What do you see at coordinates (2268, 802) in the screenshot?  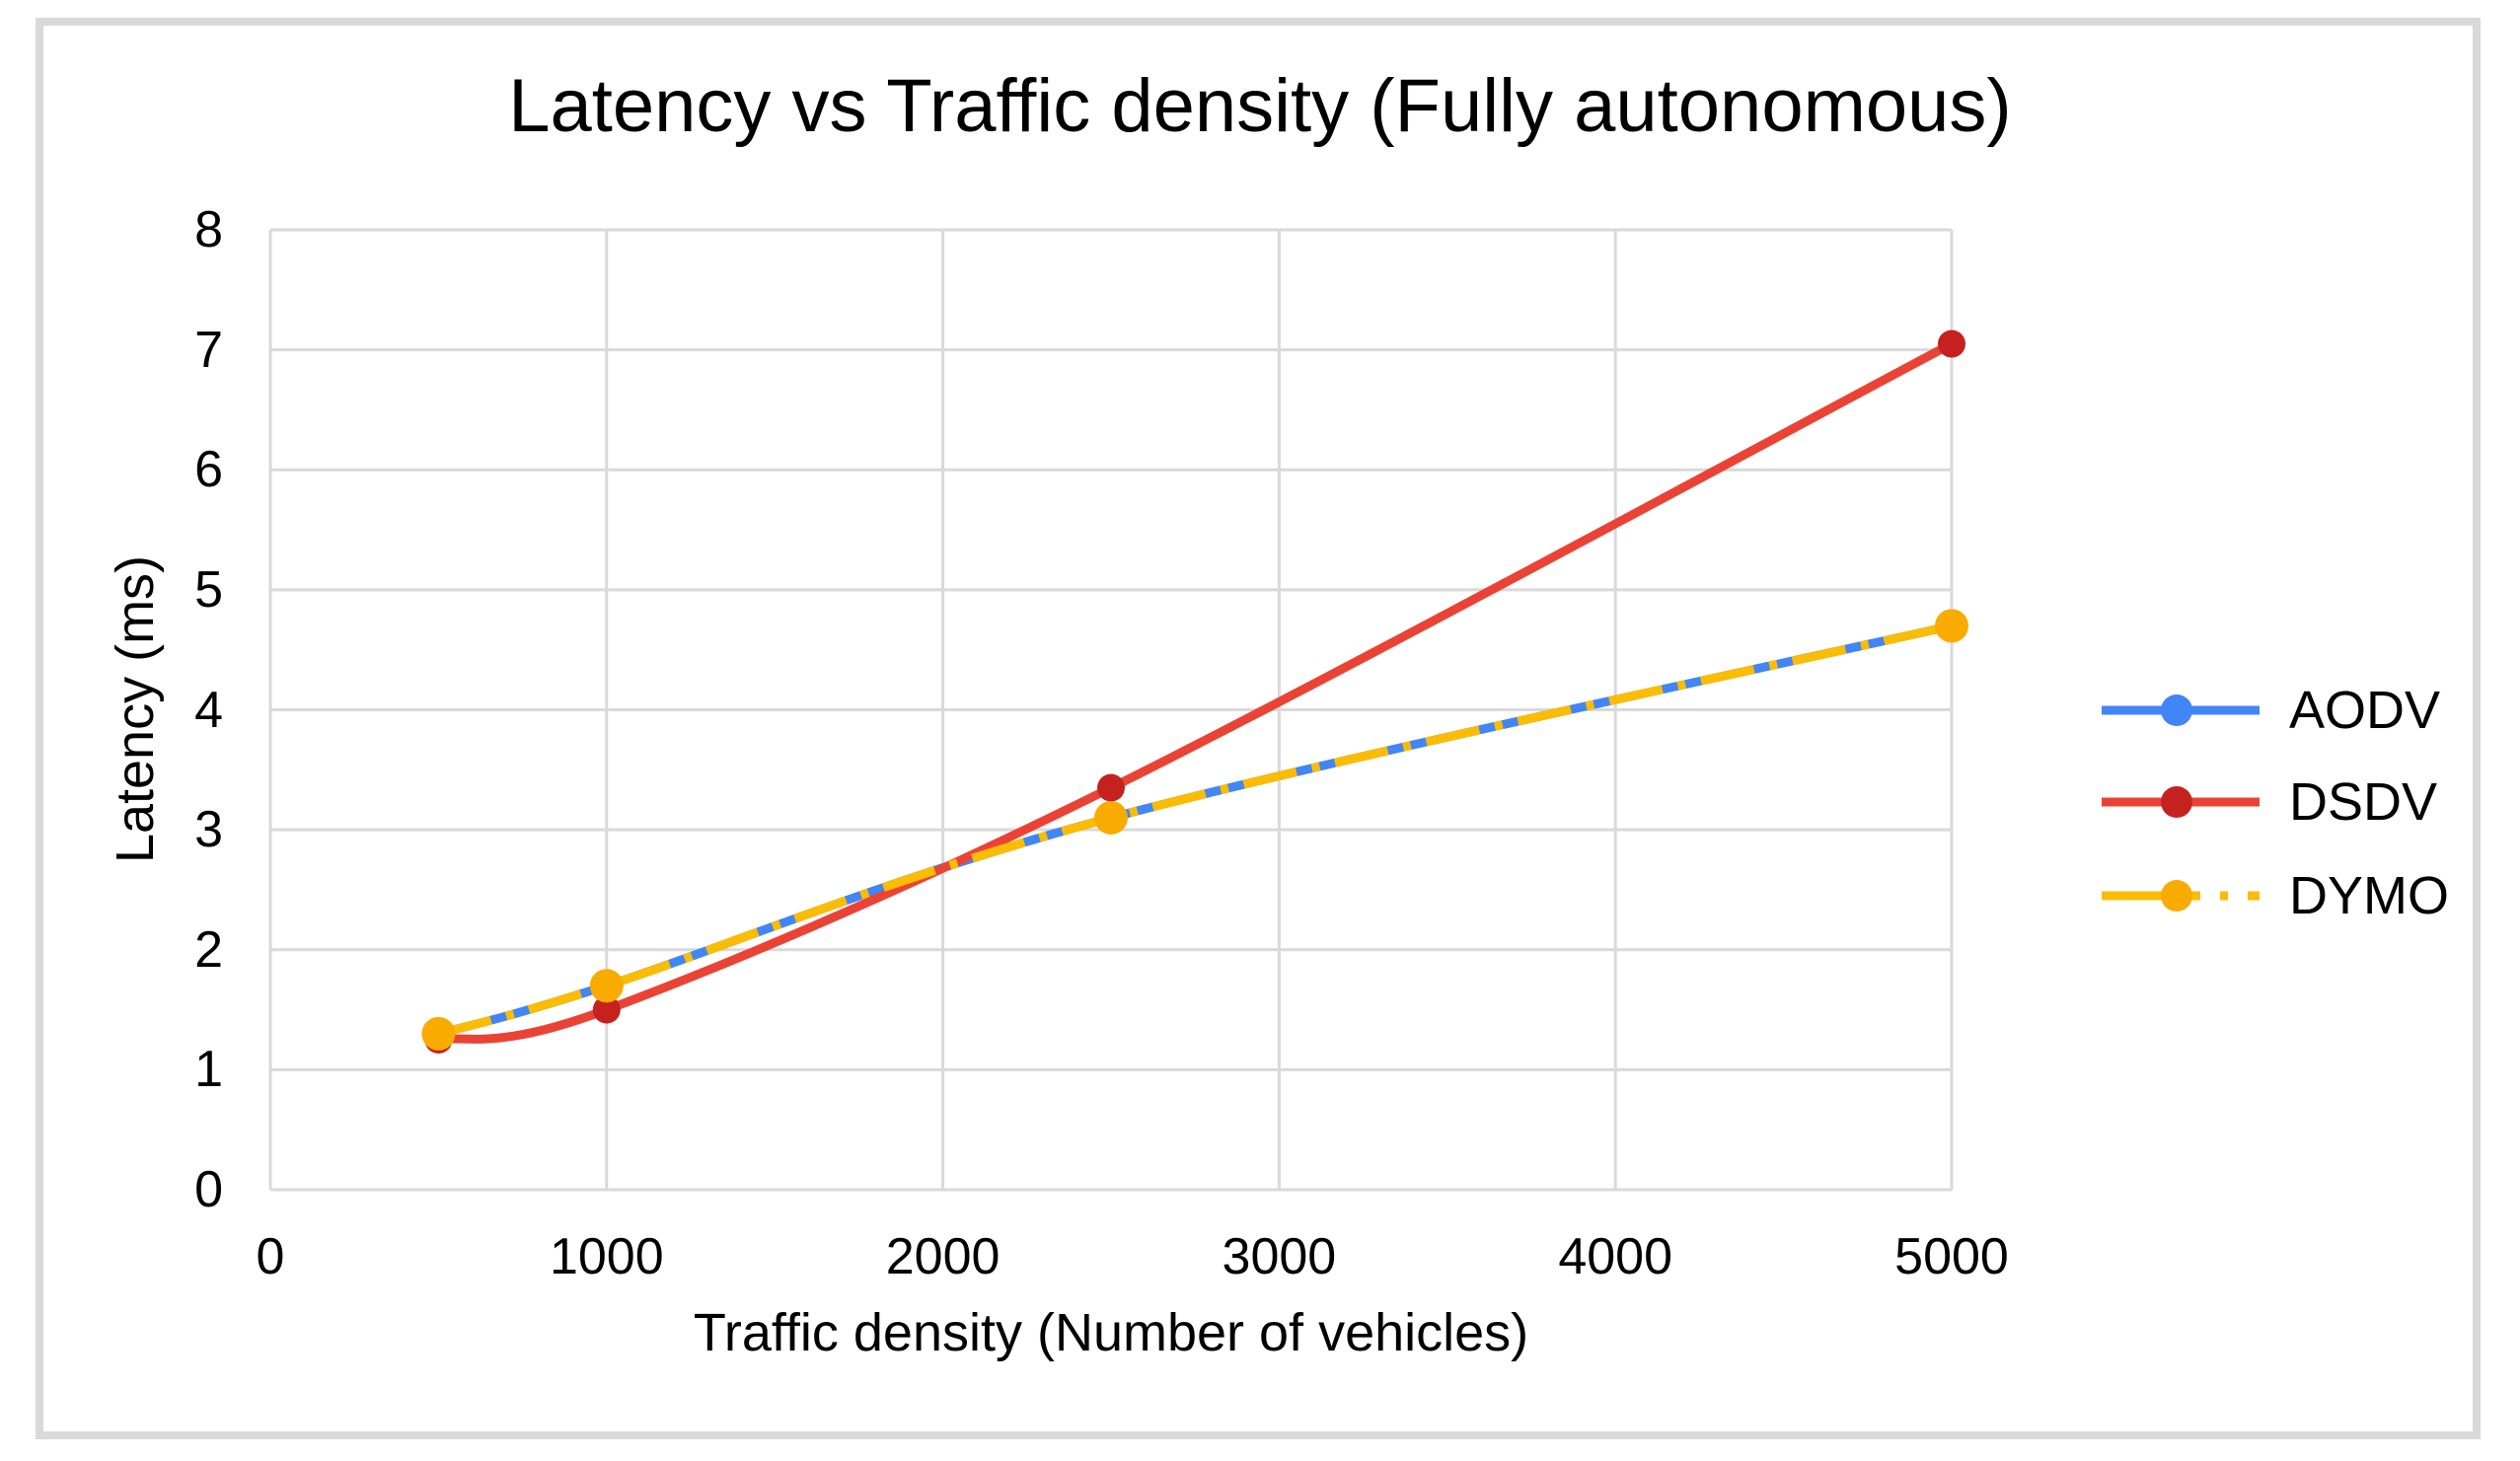 I see `legend-item-dsdv: DSDV` at bounding box center [2268, 802].